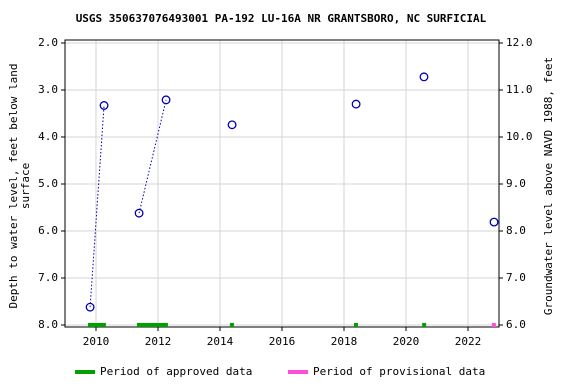 The height and width of the screenshot is (384, 576). What do you see at coordinates (399, 371) in the screenshot?
I see `legend-label: Period of provisional data` at bounding box center [399, 371].